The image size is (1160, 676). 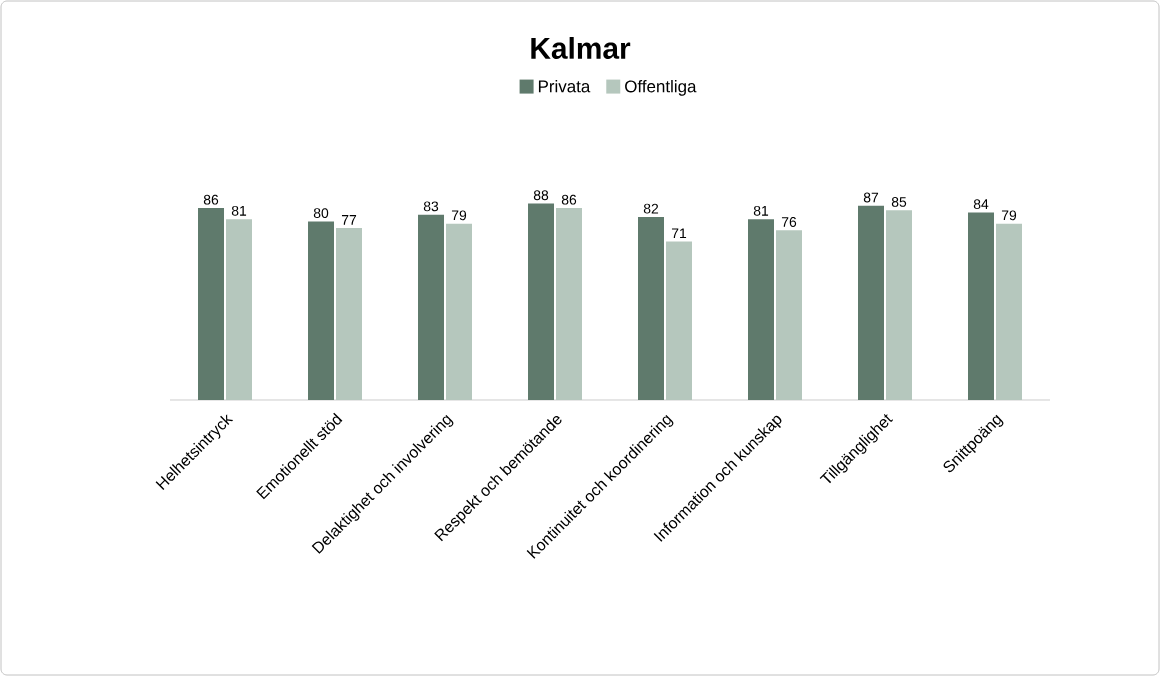 I want to click on chart-title: Kalmar, so click(x=581, y=48).